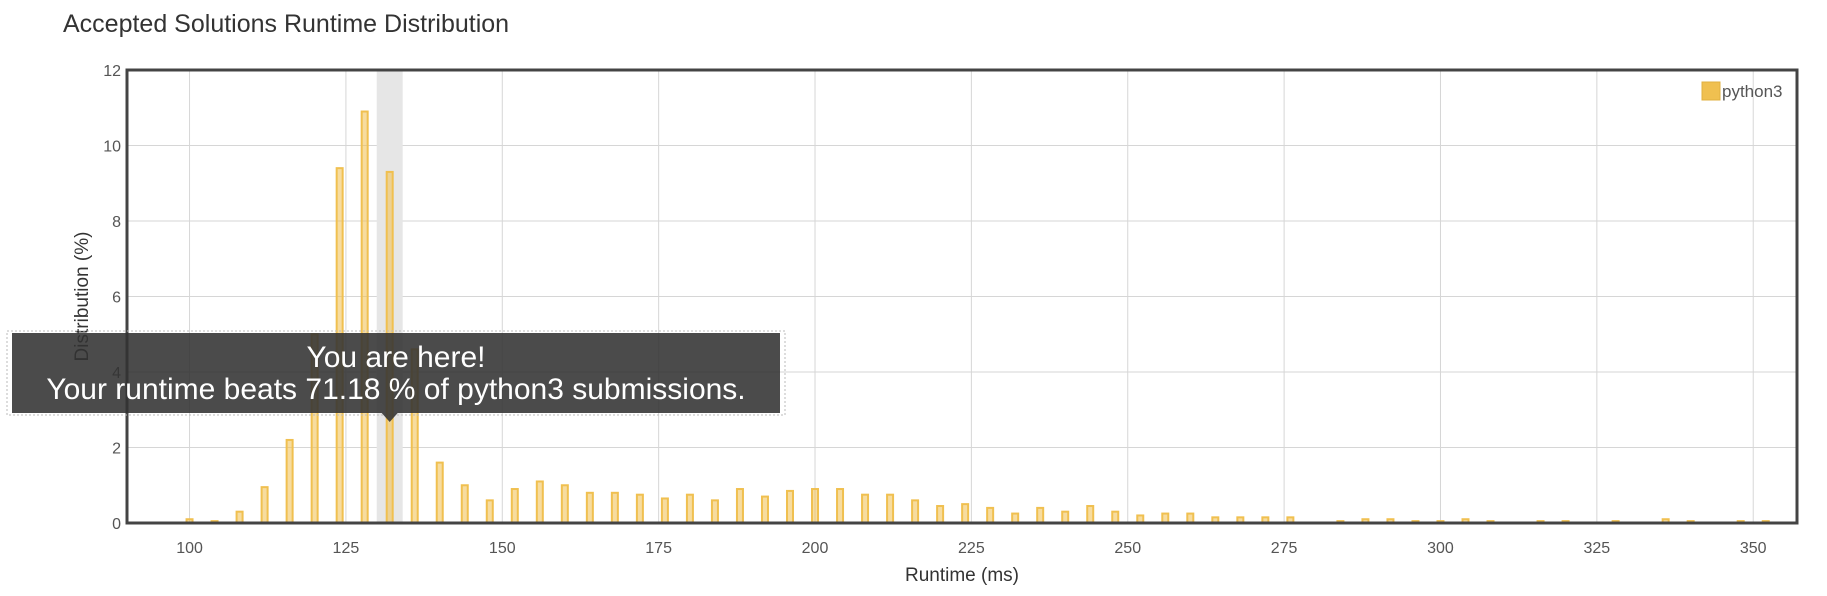 The image size is (1827, 596). What do you see at coordinates (286, 24) in the screenshot?
I see `chart-title: Accepted Solutions Runtime Distribution` at bounding box center [286, 24].